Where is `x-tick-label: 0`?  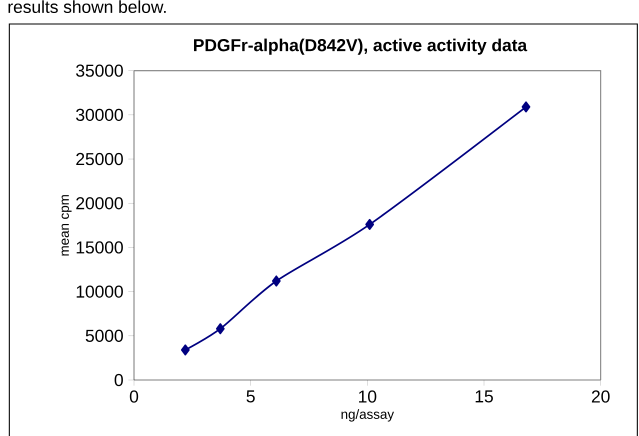
x-tick-label: 0 is located at coordinates (134, 396).